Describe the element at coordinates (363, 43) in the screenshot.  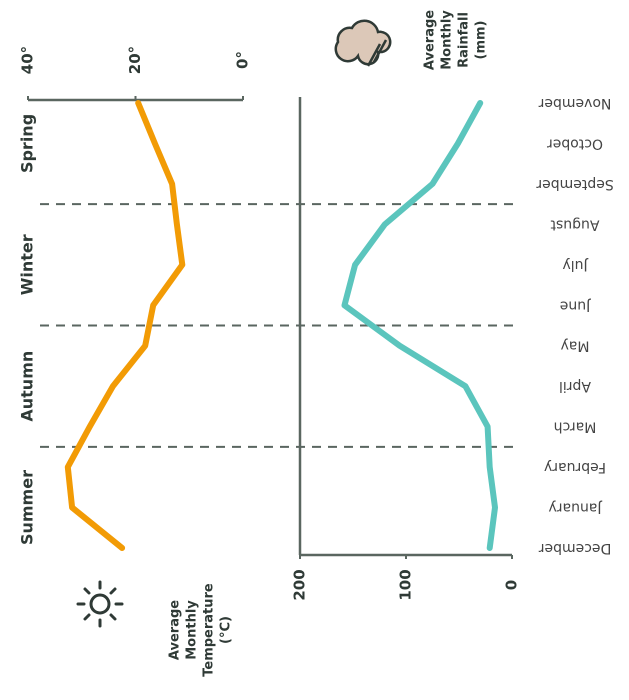
I see `cloud-icon` at that location.